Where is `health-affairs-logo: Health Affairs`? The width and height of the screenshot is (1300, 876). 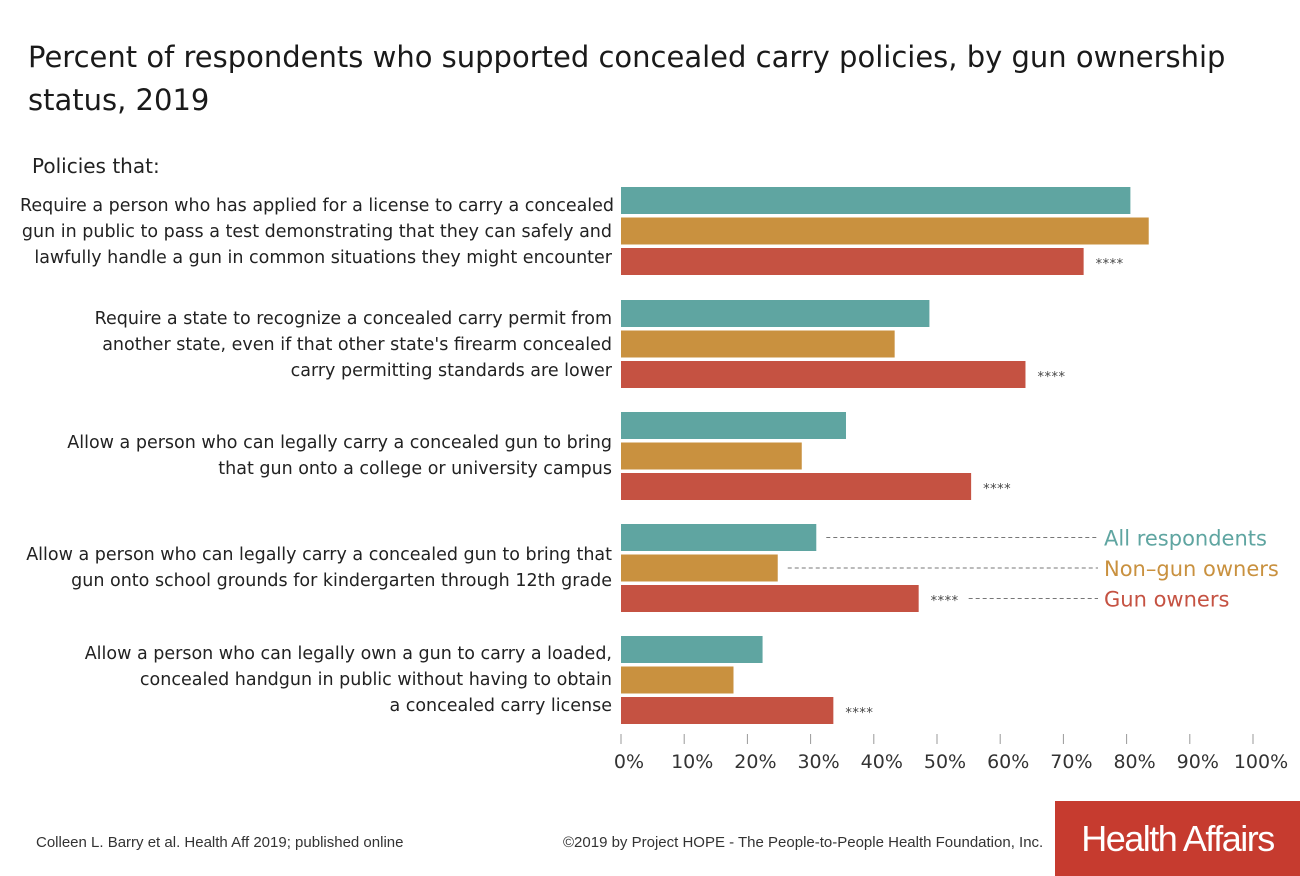
health-affairs-logo: Health Affairs is located at coordinates (1177, 838).